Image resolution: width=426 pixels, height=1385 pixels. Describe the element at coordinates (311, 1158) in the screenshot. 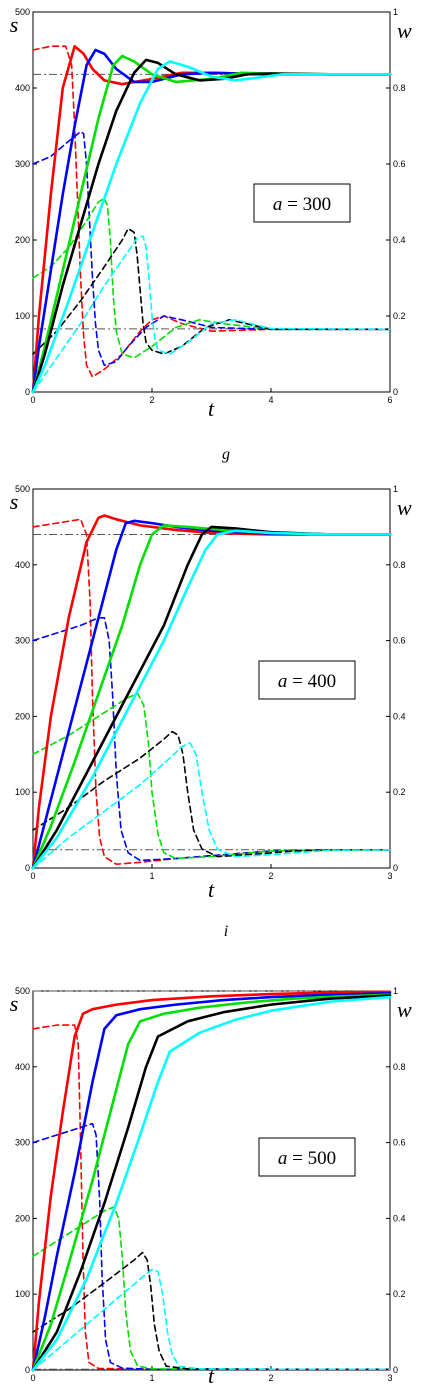

I see `annotation-value: = 500` at that location.